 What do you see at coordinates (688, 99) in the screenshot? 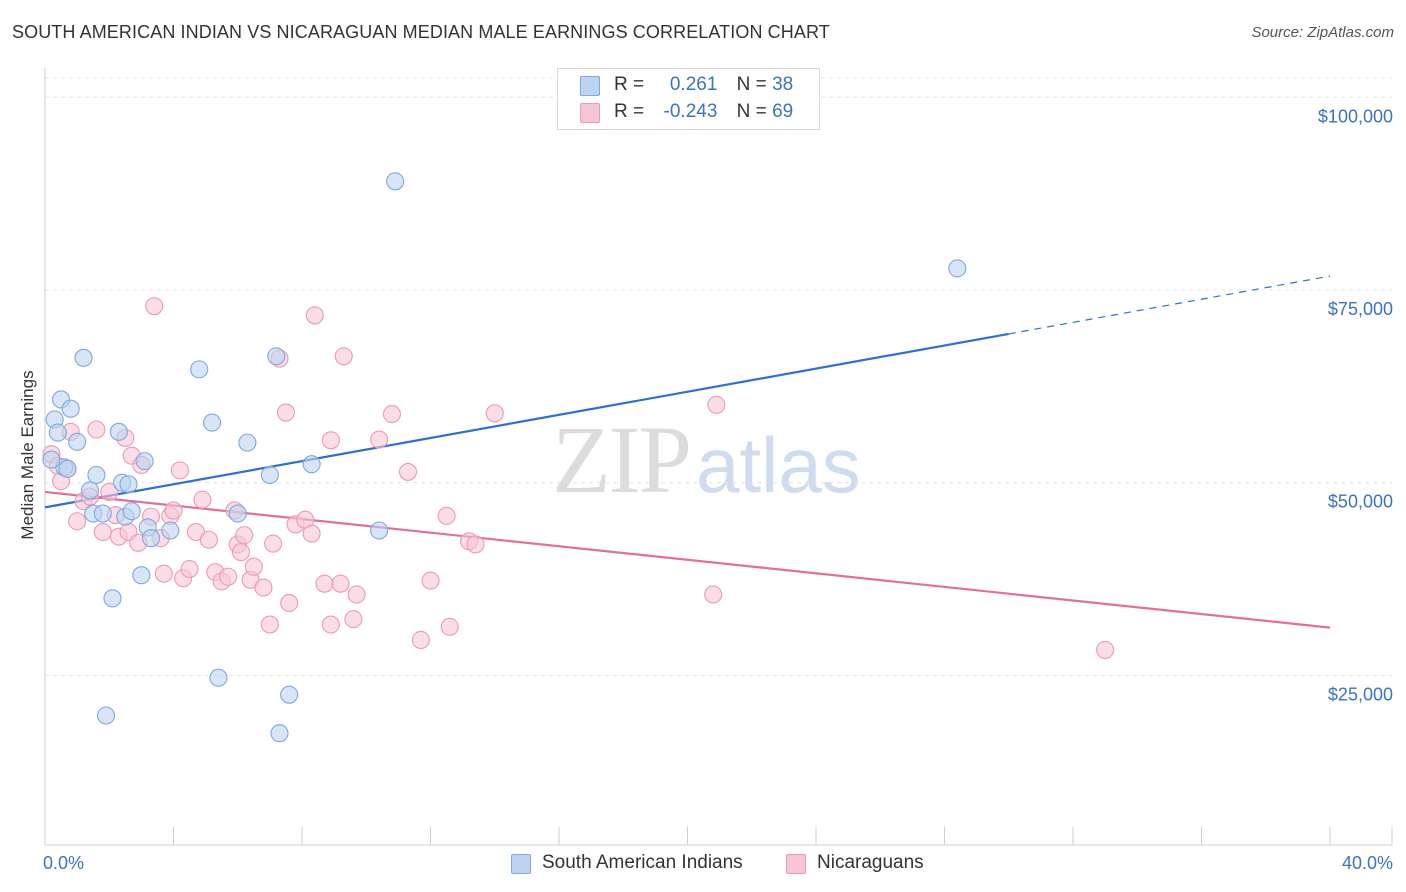
I see `correlation-legend: R = 0.261 N = 38 R = -0.243 N = 69` at bounding box center [688, 99].